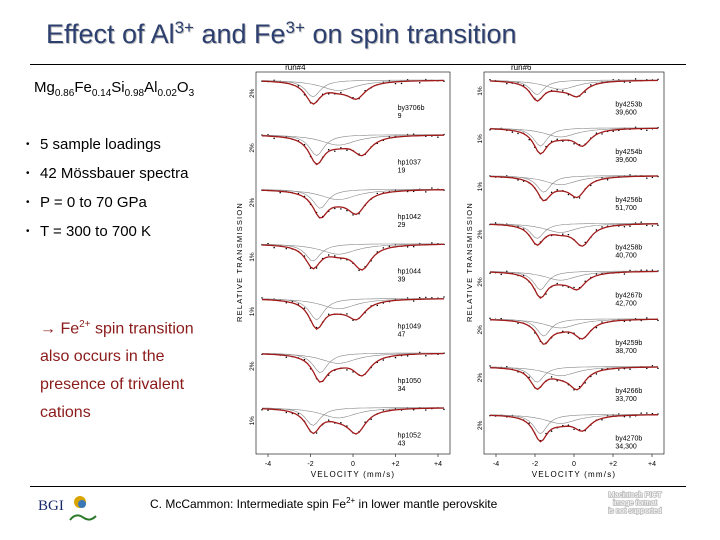 The image size is (720, 540). What do you see at coordinates (628, 104) in the screenshot?
I see `spectrum-label: by4253b` at bounding box center [628, 104].